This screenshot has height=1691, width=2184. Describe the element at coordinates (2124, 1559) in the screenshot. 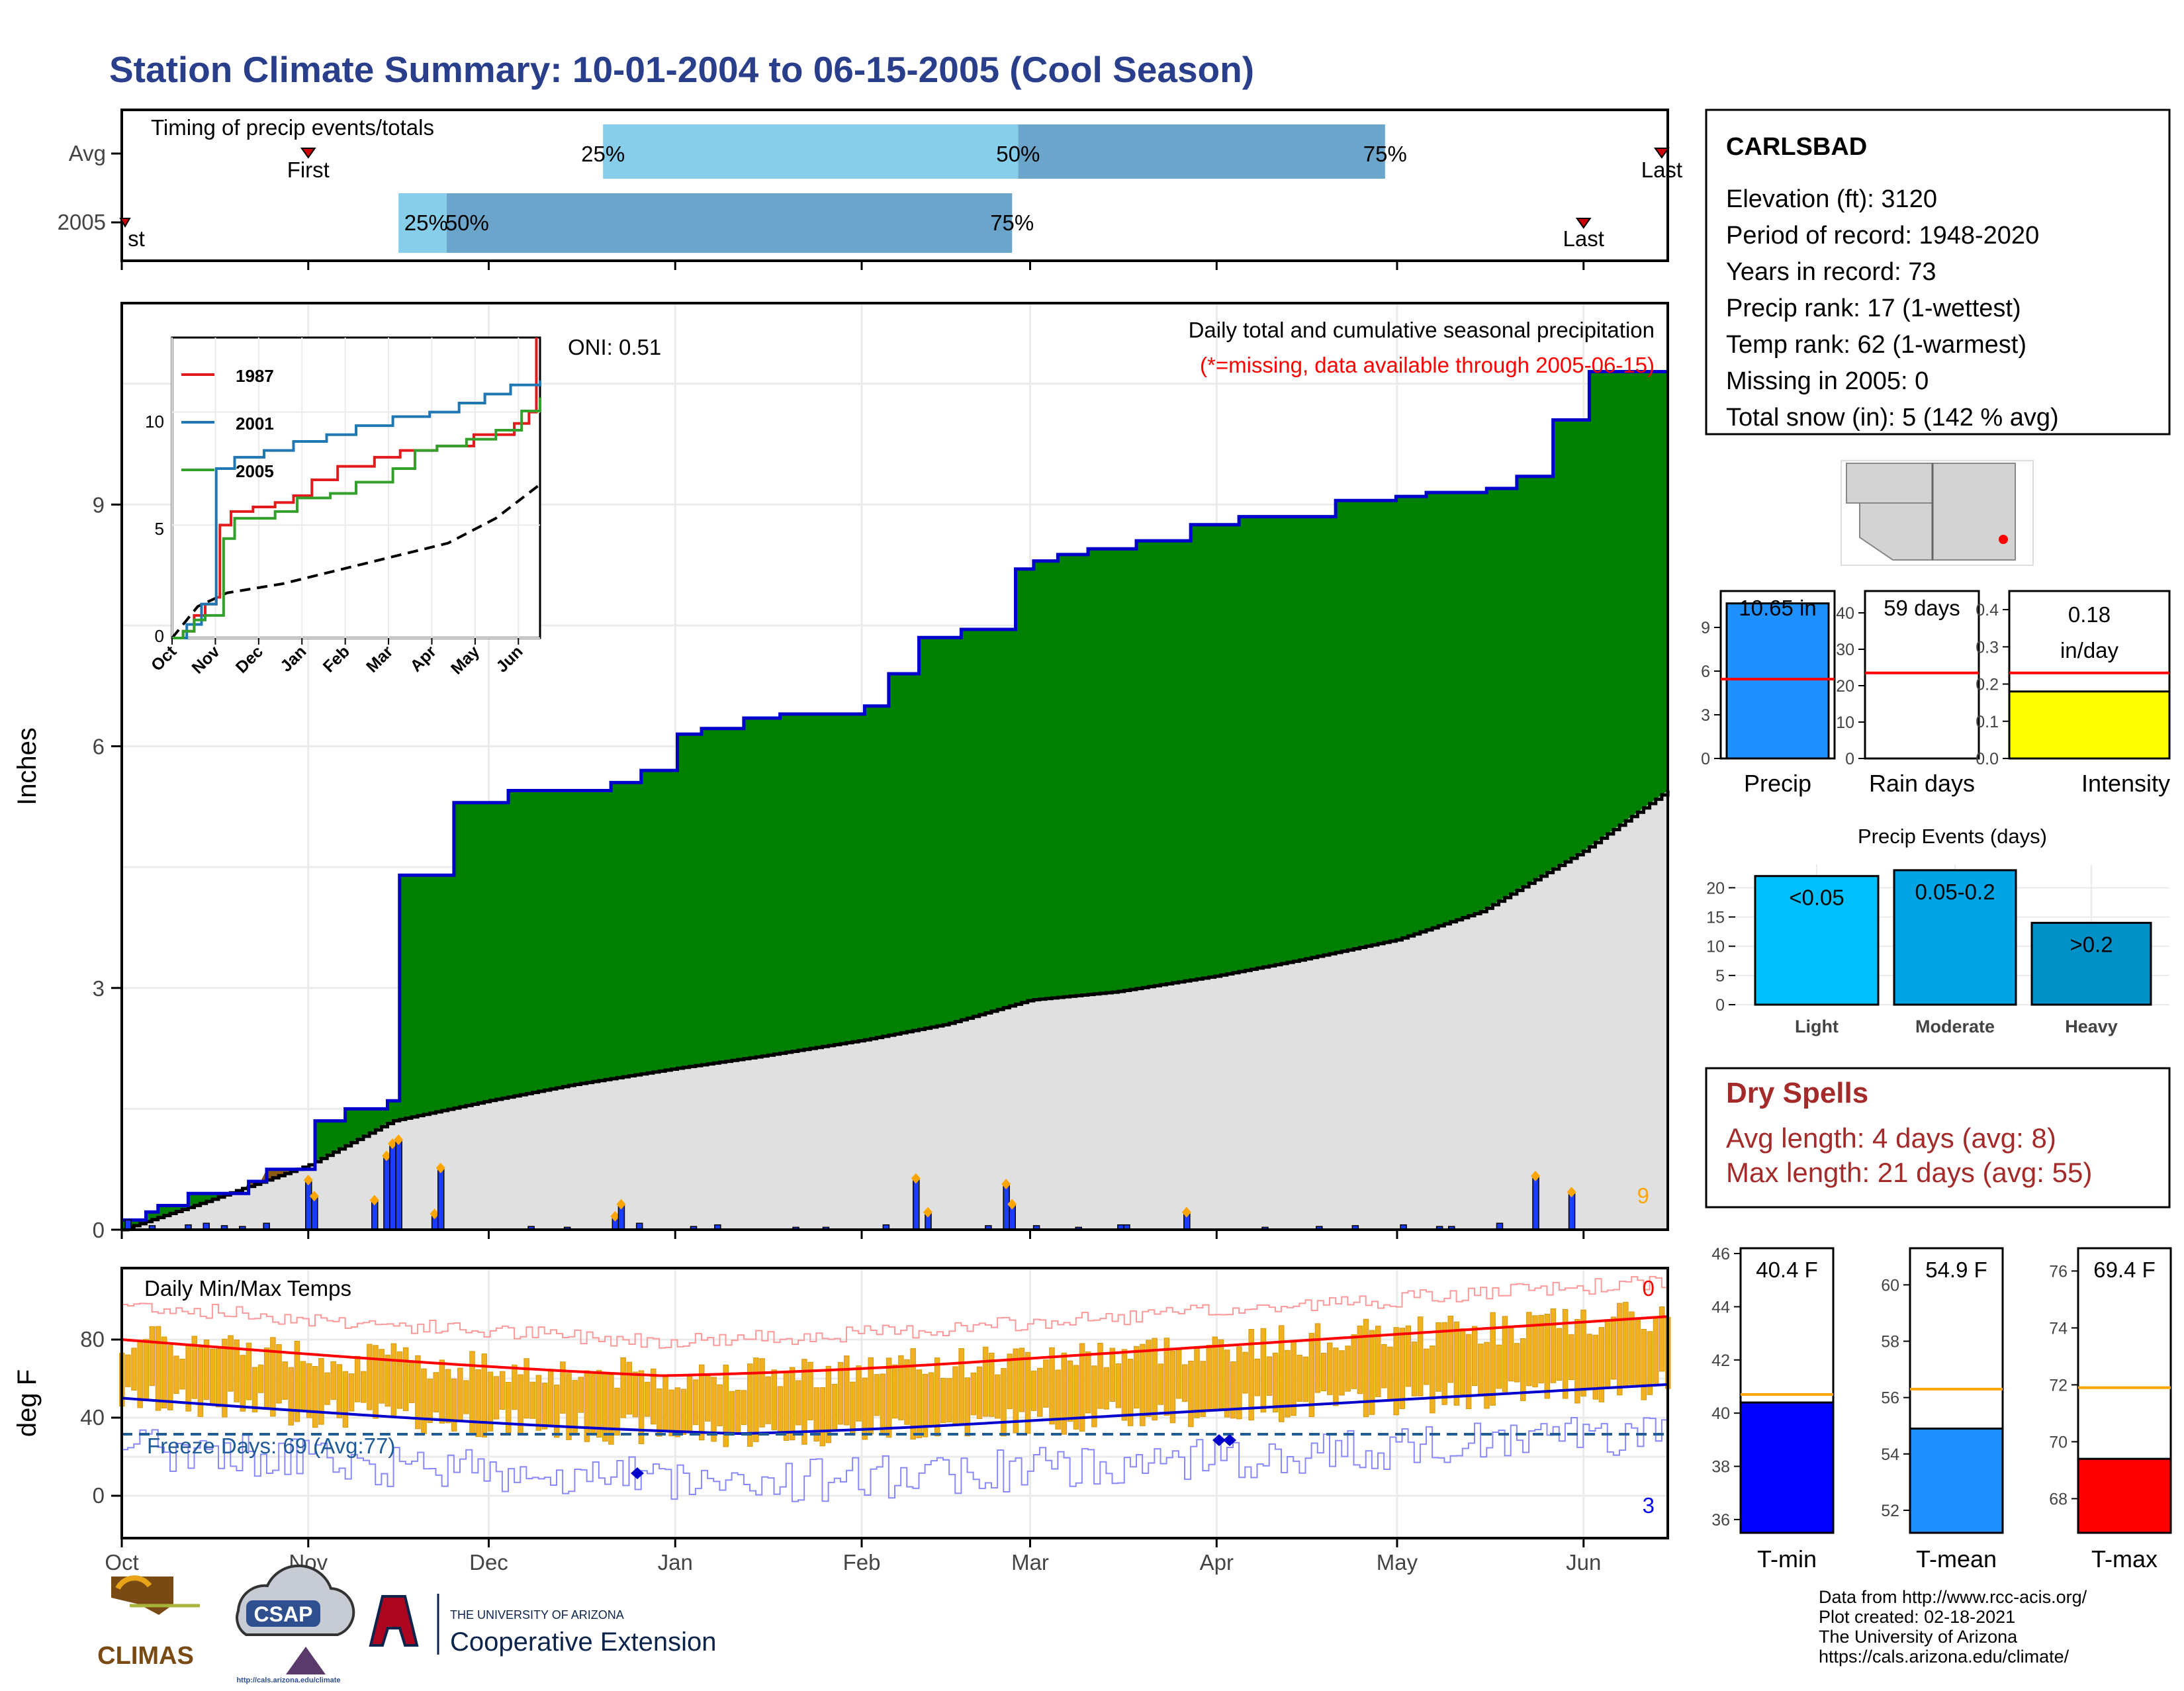

I see `temp-summary-label: T-max` at that location.